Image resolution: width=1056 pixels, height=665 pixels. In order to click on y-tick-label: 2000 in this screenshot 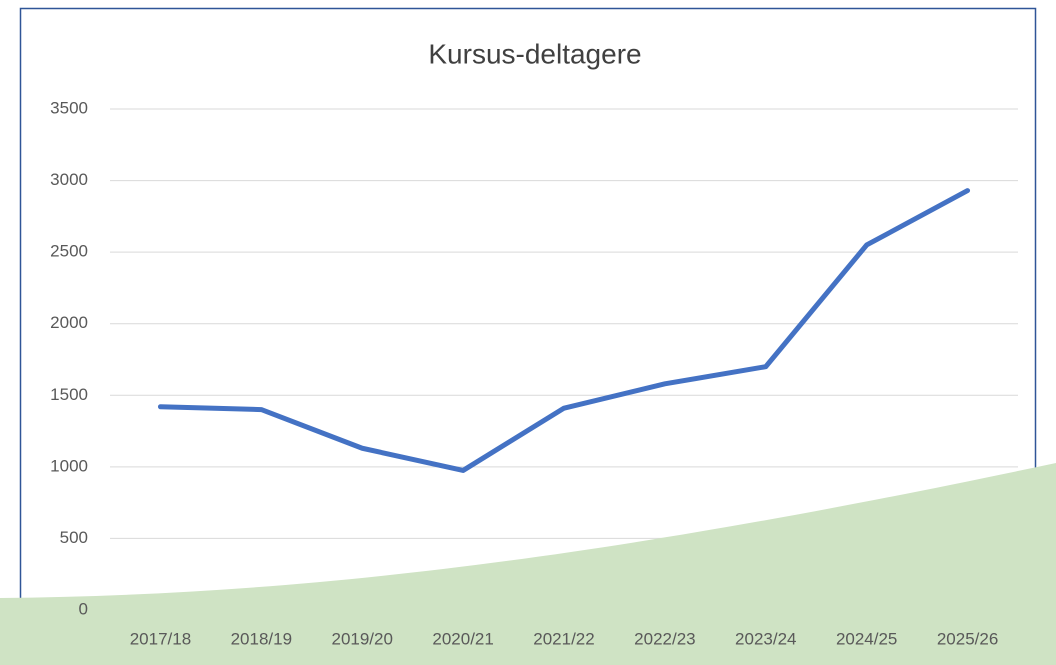, I will do `click(69, 322)`.